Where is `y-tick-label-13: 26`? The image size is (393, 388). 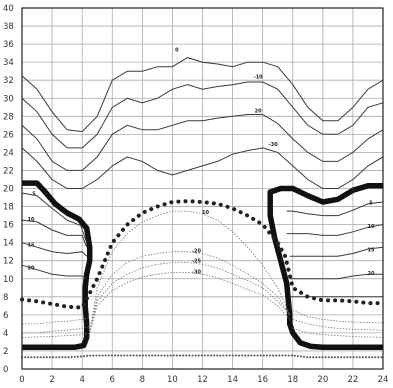
y-tick-label-13: 26 is located at coordinates (8, 135).